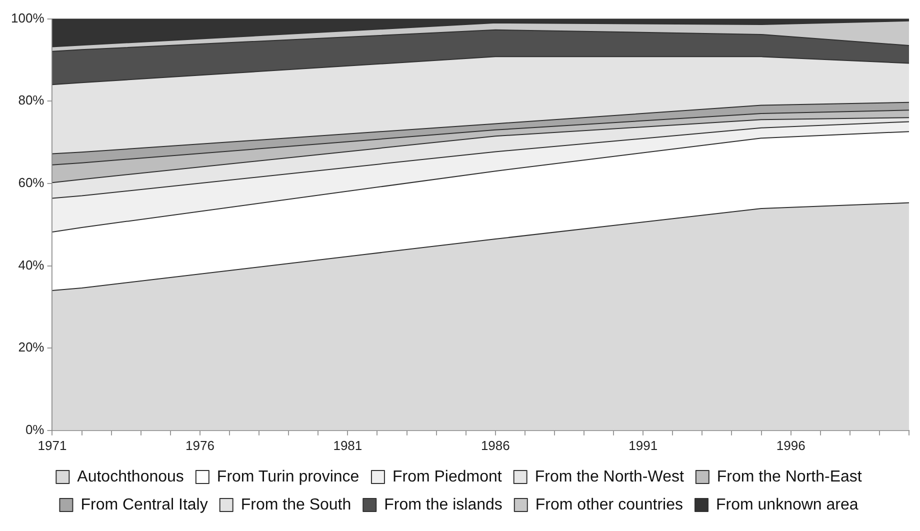 Image resolution: width=920 pixels, height=531 pixels. I want to click on legend-label: From the North-West, so click(609, 477).